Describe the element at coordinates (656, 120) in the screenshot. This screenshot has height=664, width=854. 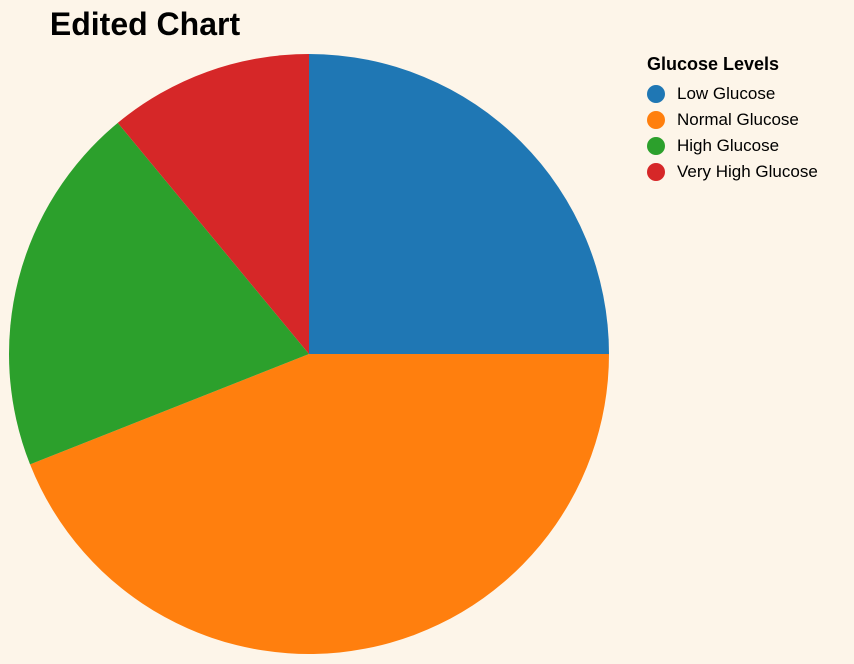
I see `legend-swatch-normal-glucose` at that location.